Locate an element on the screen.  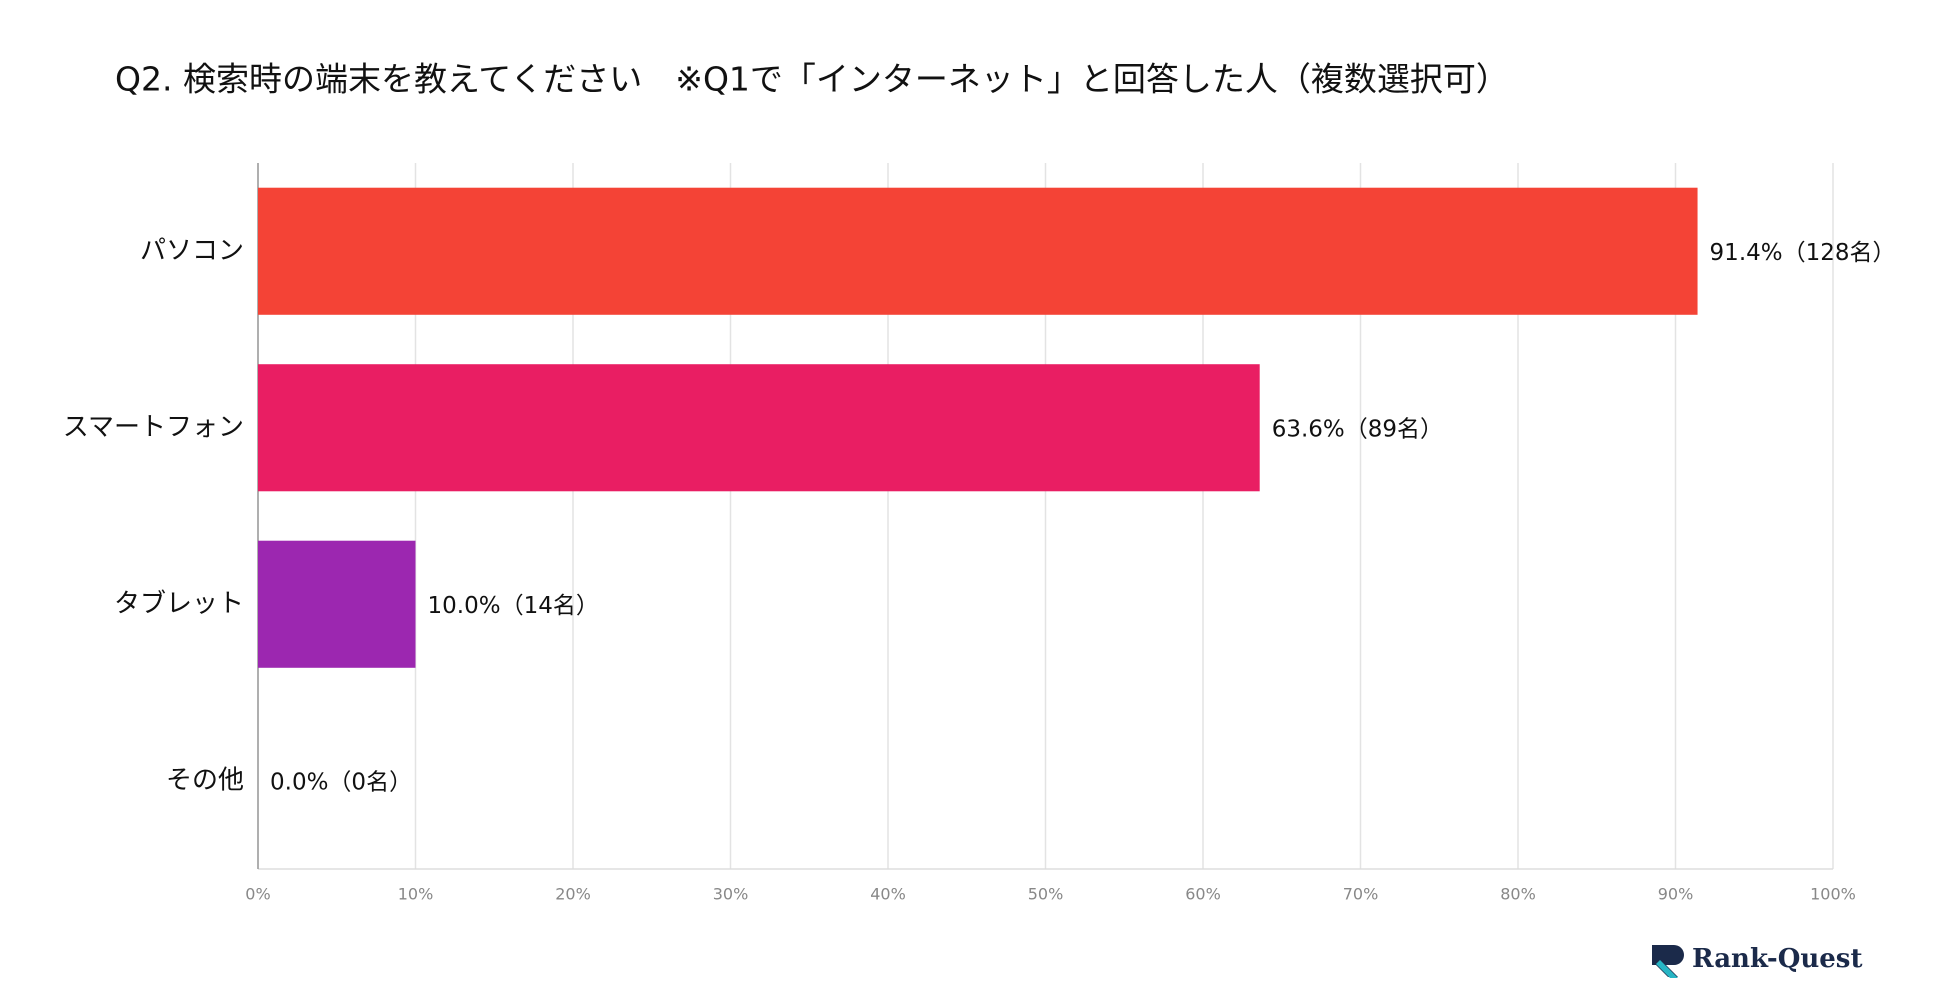
x-tick-label: 30% is located at coordinates (731, 894).